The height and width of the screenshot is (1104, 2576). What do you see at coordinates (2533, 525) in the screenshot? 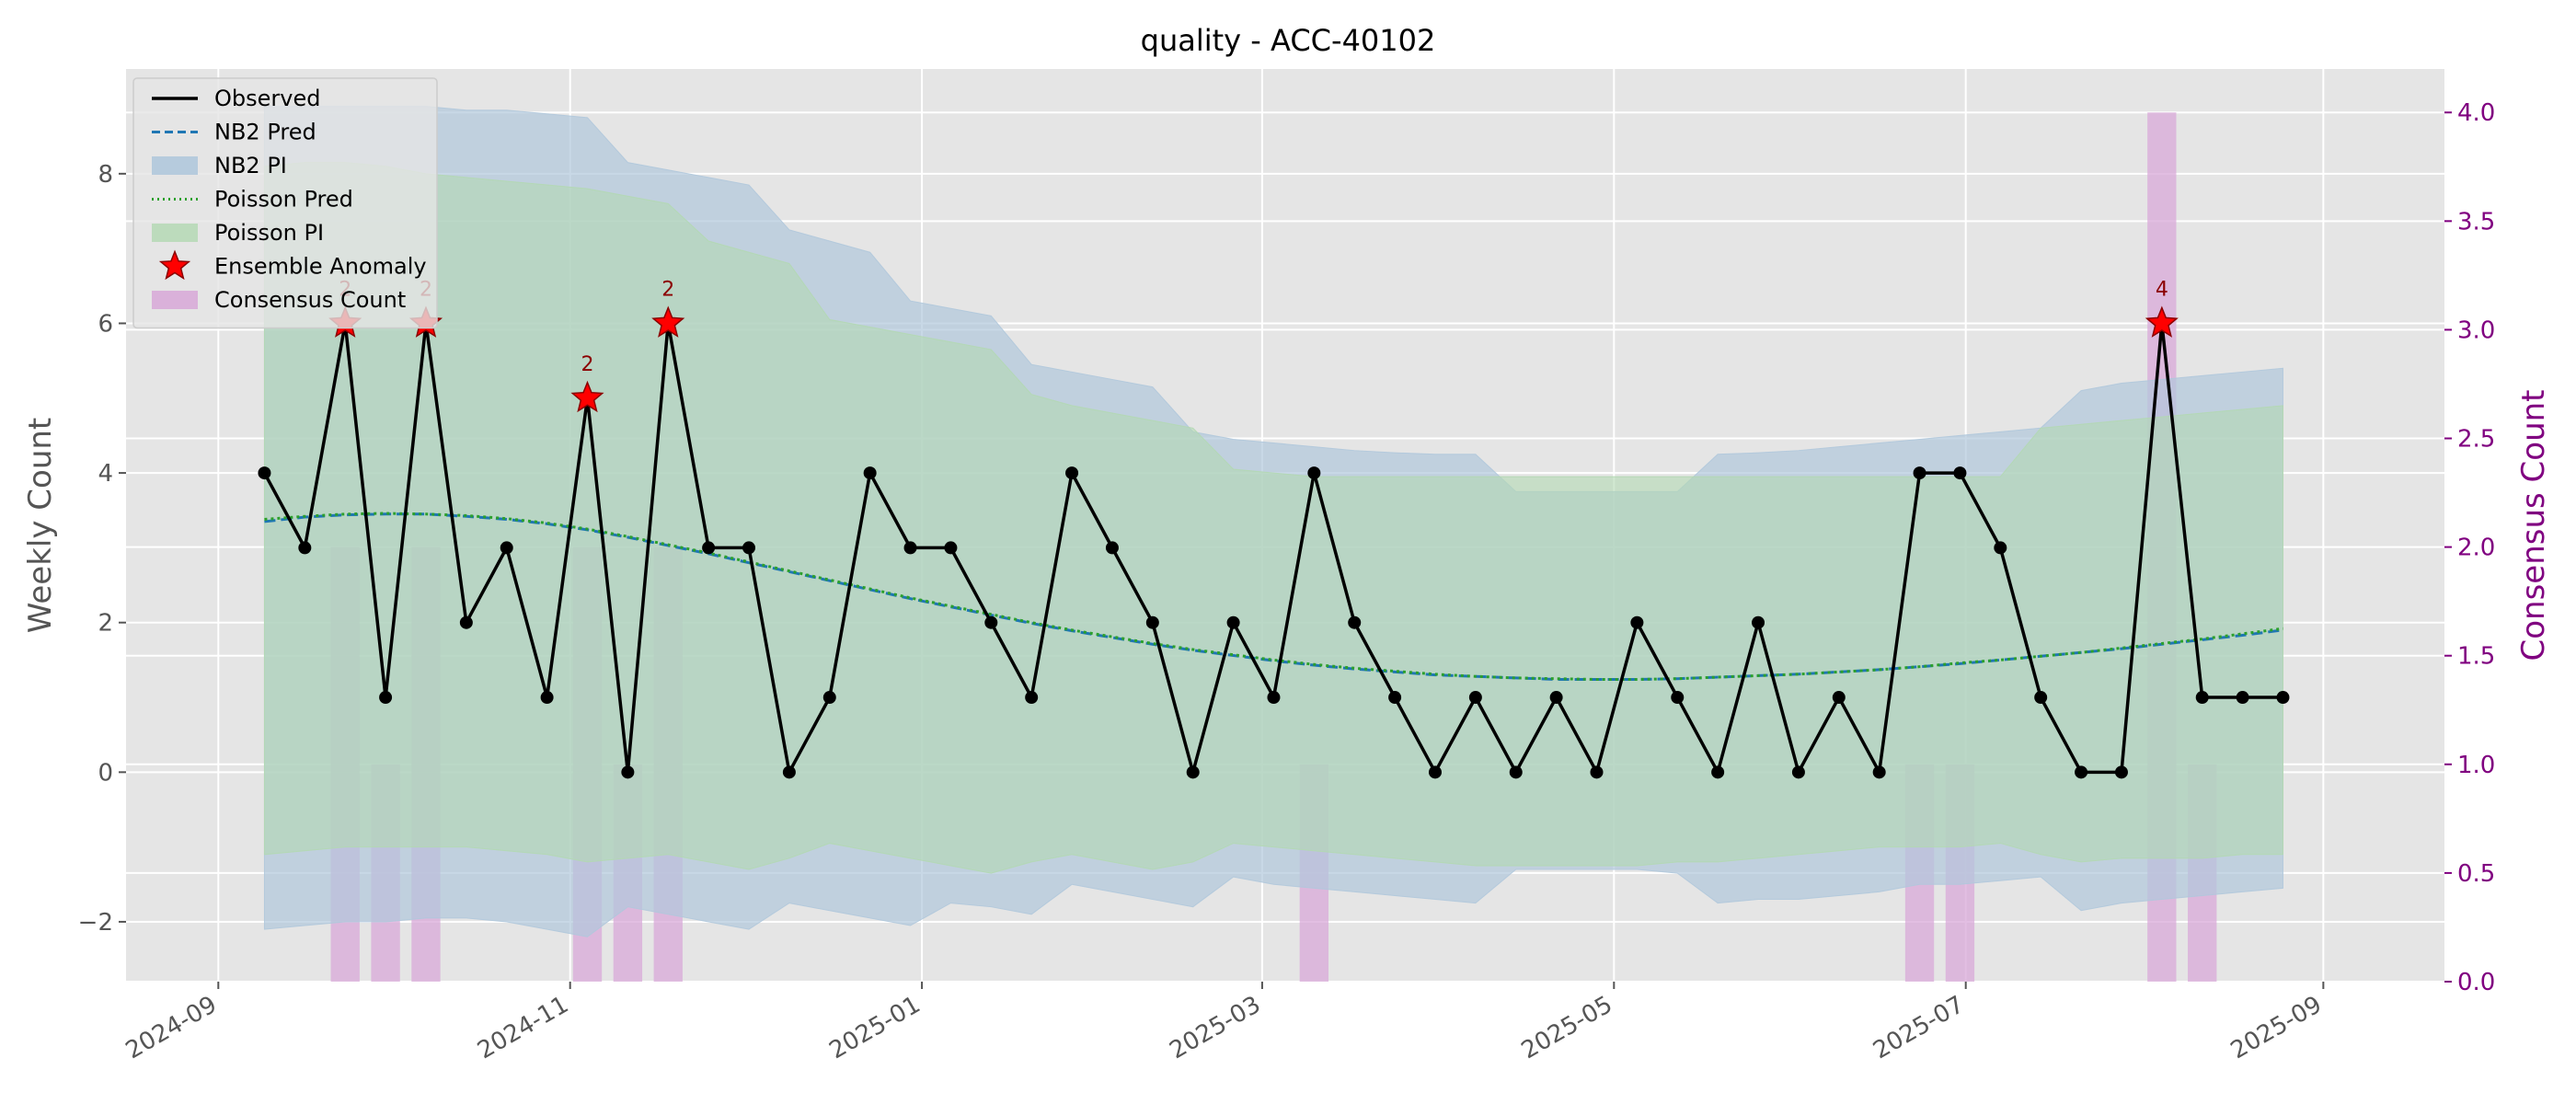
I see `y2-axis-label: Consensus Count` at bounding box center [2533, 525].